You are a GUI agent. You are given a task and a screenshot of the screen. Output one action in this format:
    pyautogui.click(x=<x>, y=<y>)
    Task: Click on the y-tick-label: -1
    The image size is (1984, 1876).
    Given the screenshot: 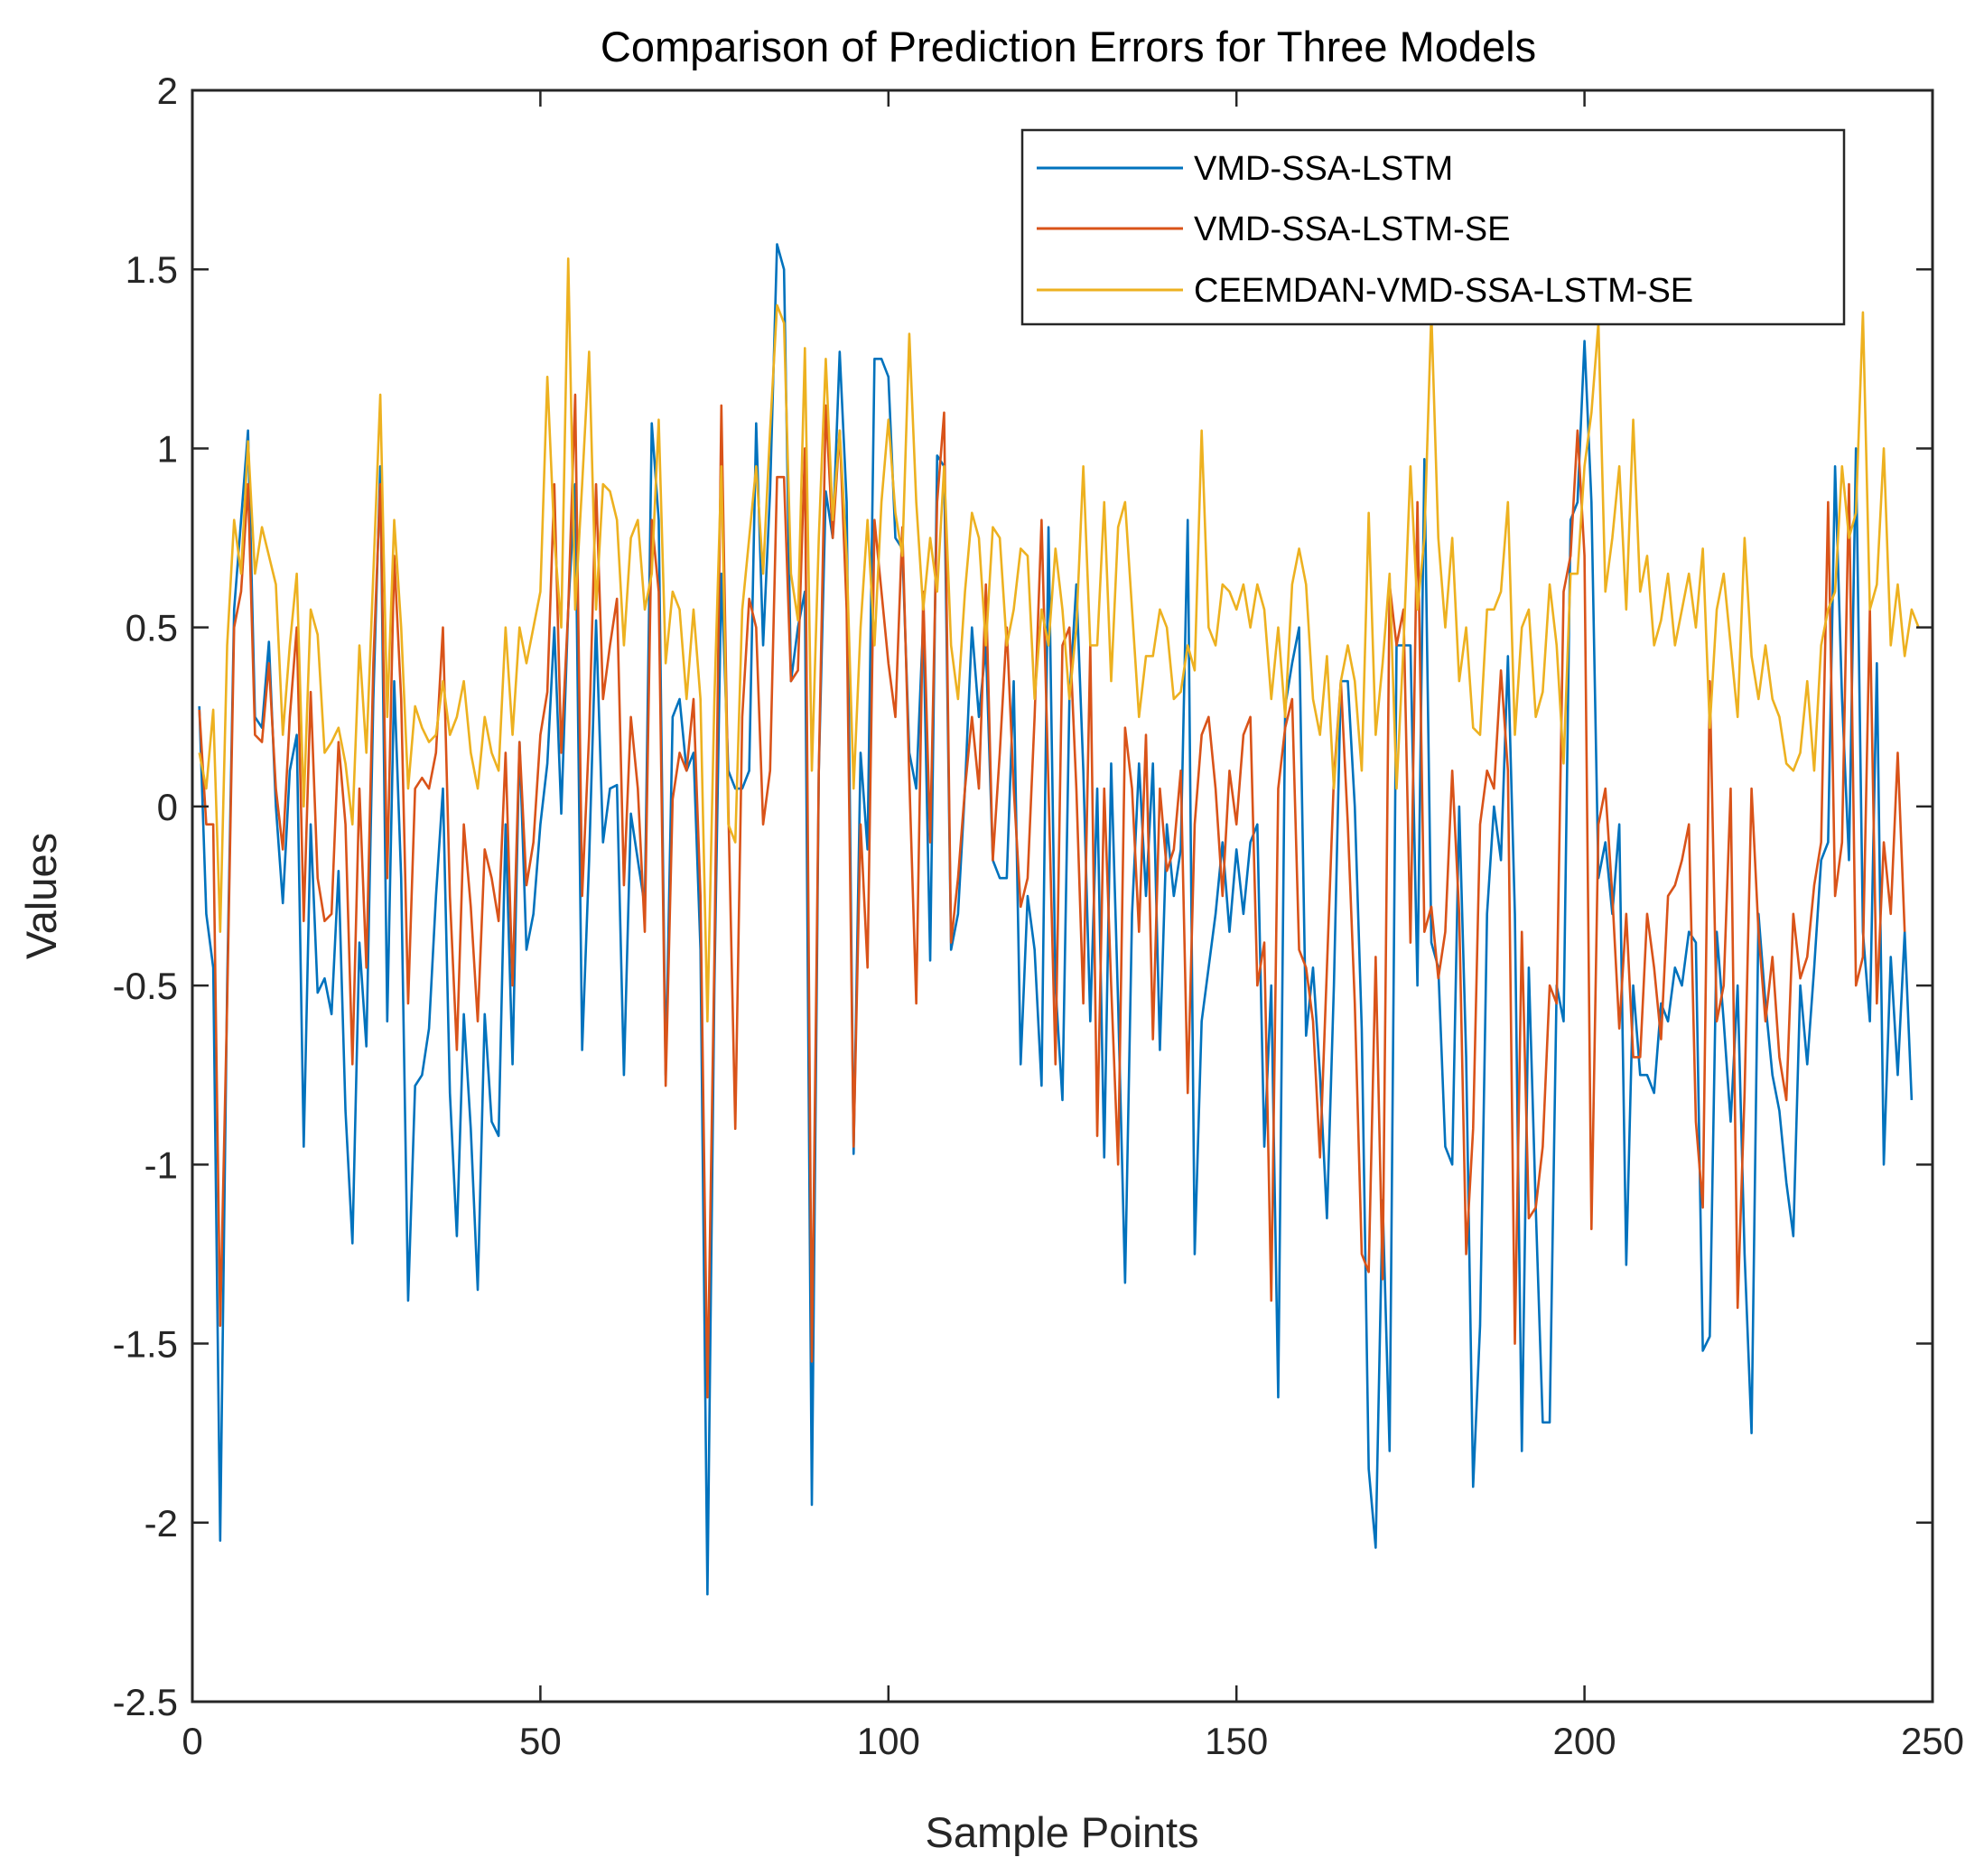 What is the action you would take?
    pyautogui.click(x=161, y=1164)
    